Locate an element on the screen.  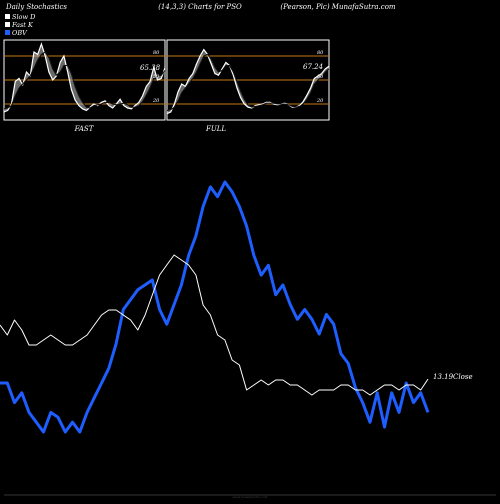
header-left: Daily Stochastics is located at coordinates (36, 7).